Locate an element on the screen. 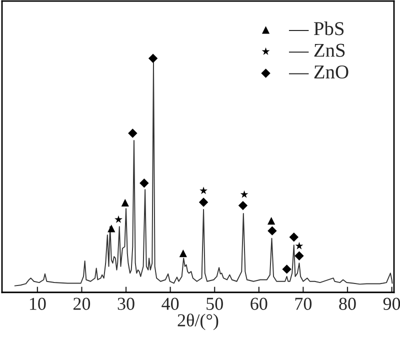 The width and height of the screenshot is (400, 338). x-tick-label: 20 is located at coordinates (81, 304).